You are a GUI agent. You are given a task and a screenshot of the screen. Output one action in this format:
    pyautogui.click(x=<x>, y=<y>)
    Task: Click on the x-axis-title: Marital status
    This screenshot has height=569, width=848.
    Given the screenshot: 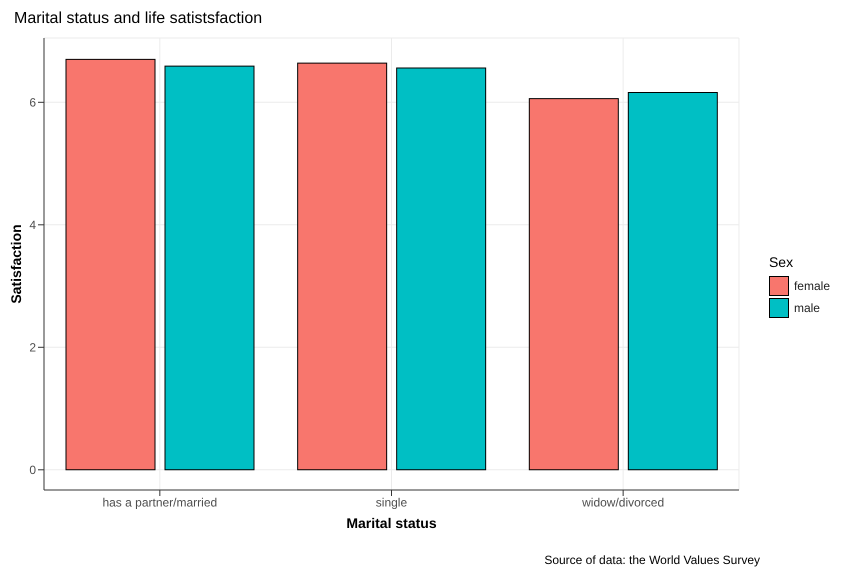 What is the action you would take?
    pyautogui.click(x=391, y=523)
    